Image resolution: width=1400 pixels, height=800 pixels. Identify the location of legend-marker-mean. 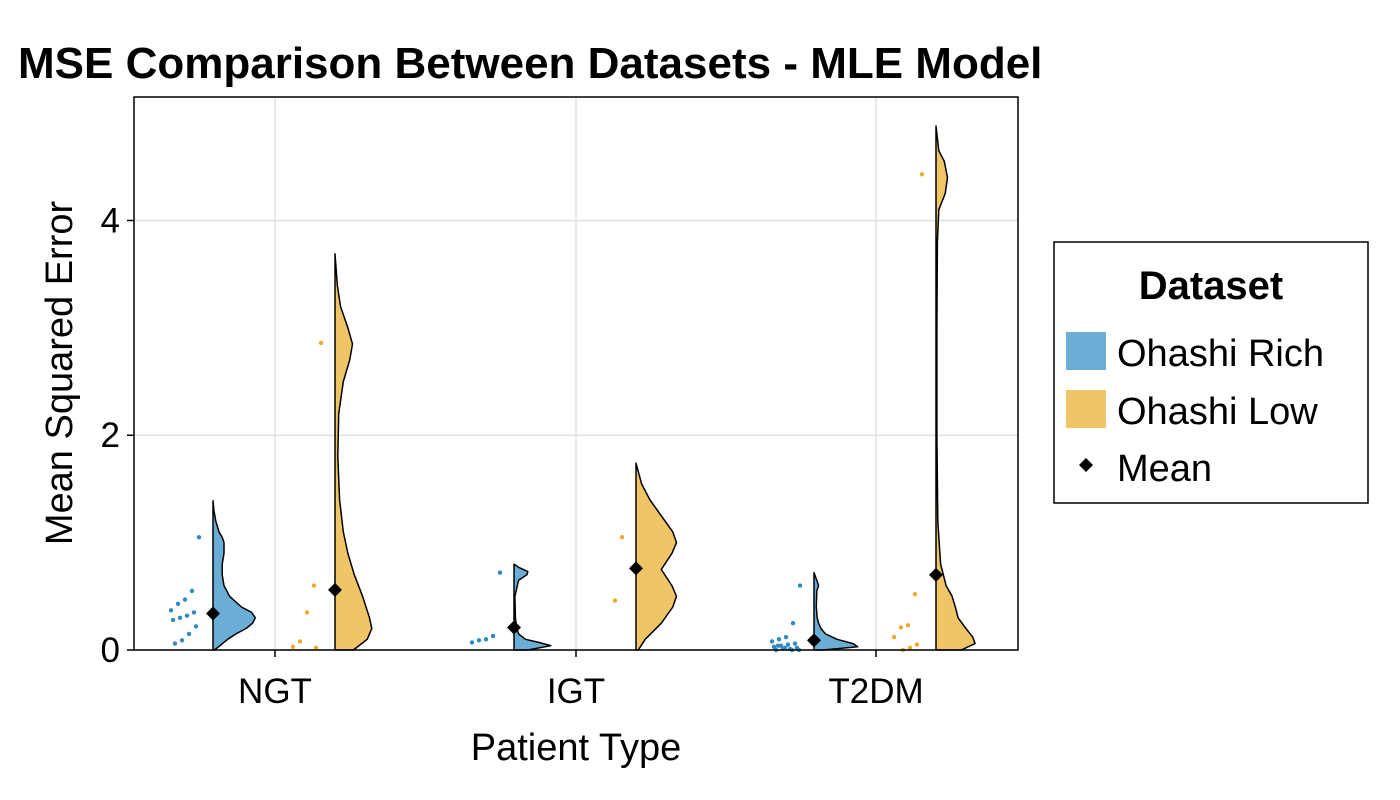
(1086, 465).